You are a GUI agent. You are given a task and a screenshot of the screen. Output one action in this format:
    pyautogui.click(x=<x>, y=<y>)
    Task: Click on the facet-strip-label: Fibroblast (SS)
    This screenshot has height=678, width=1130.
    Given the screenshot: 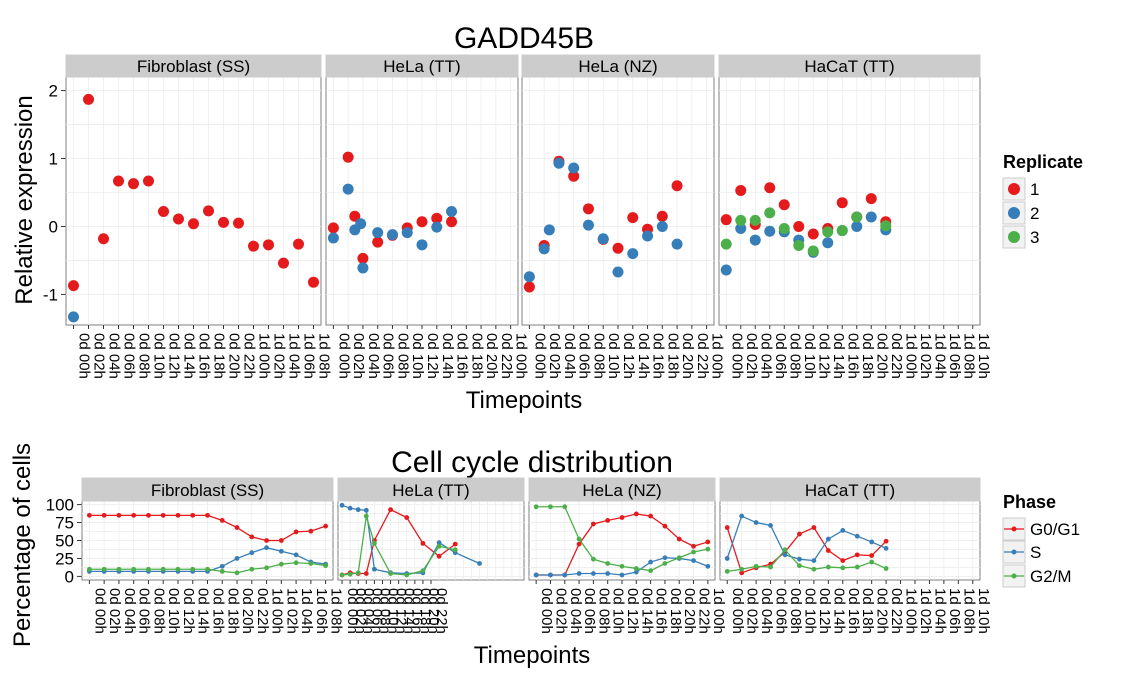 What is the action you would take?
    pyautogui.click(x=207, y=490)
    